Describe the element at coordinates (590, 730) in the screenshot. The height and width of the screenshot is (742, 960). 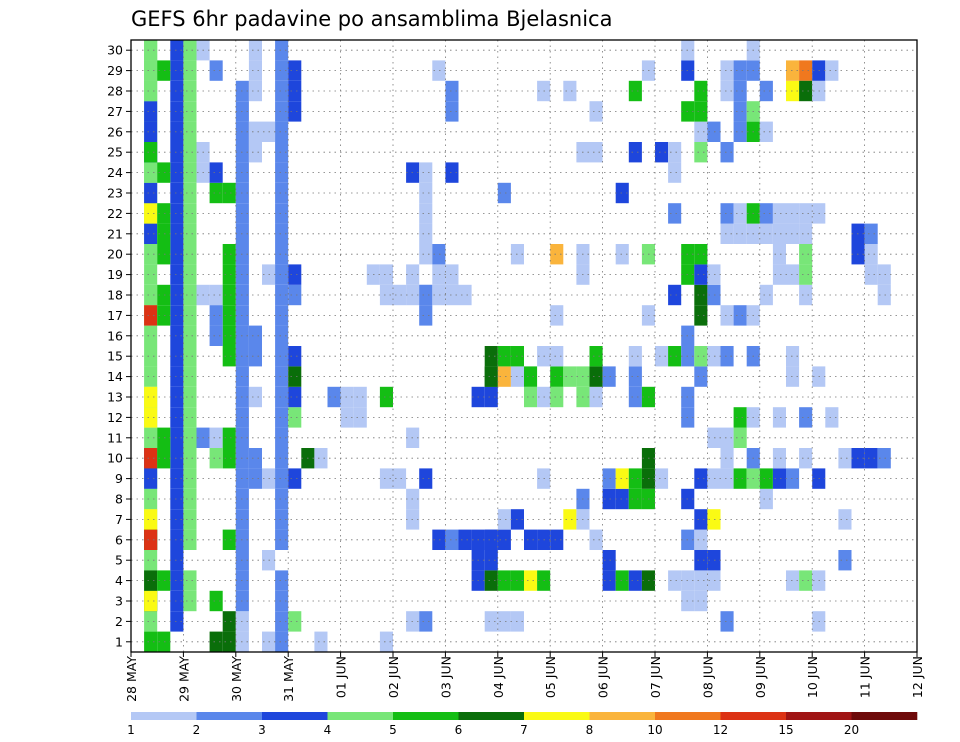
I see `colorbar-label: 8` at that location.